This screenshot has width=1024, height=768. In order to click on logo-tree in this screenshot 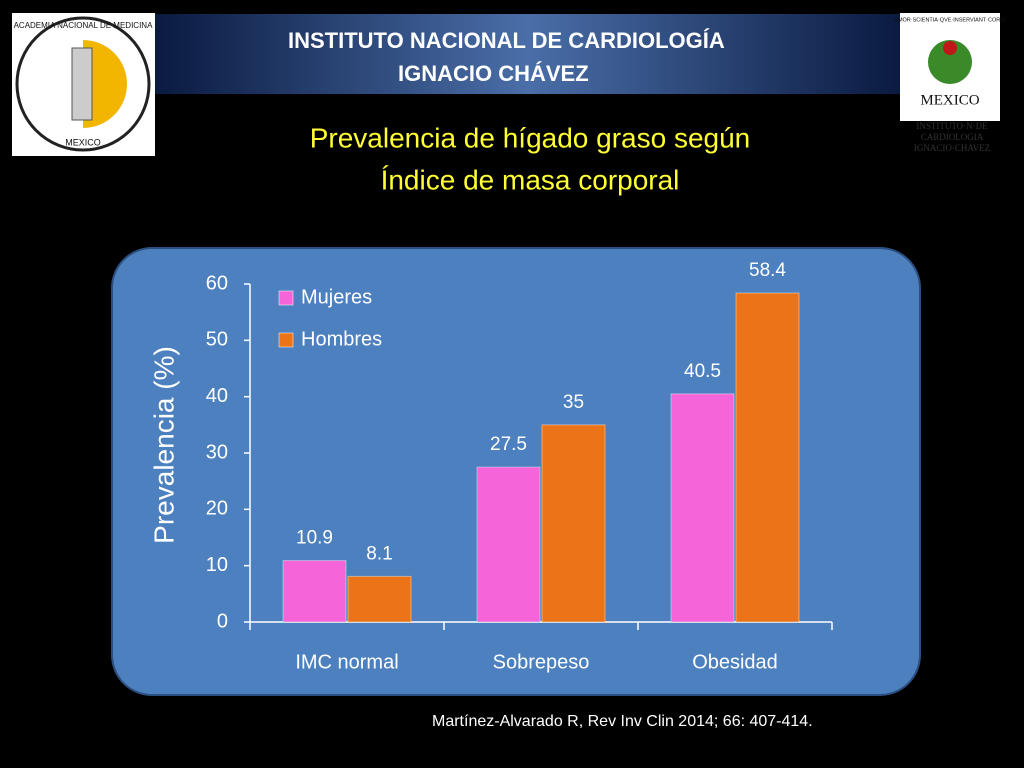, I will do `click(950, 62)`.